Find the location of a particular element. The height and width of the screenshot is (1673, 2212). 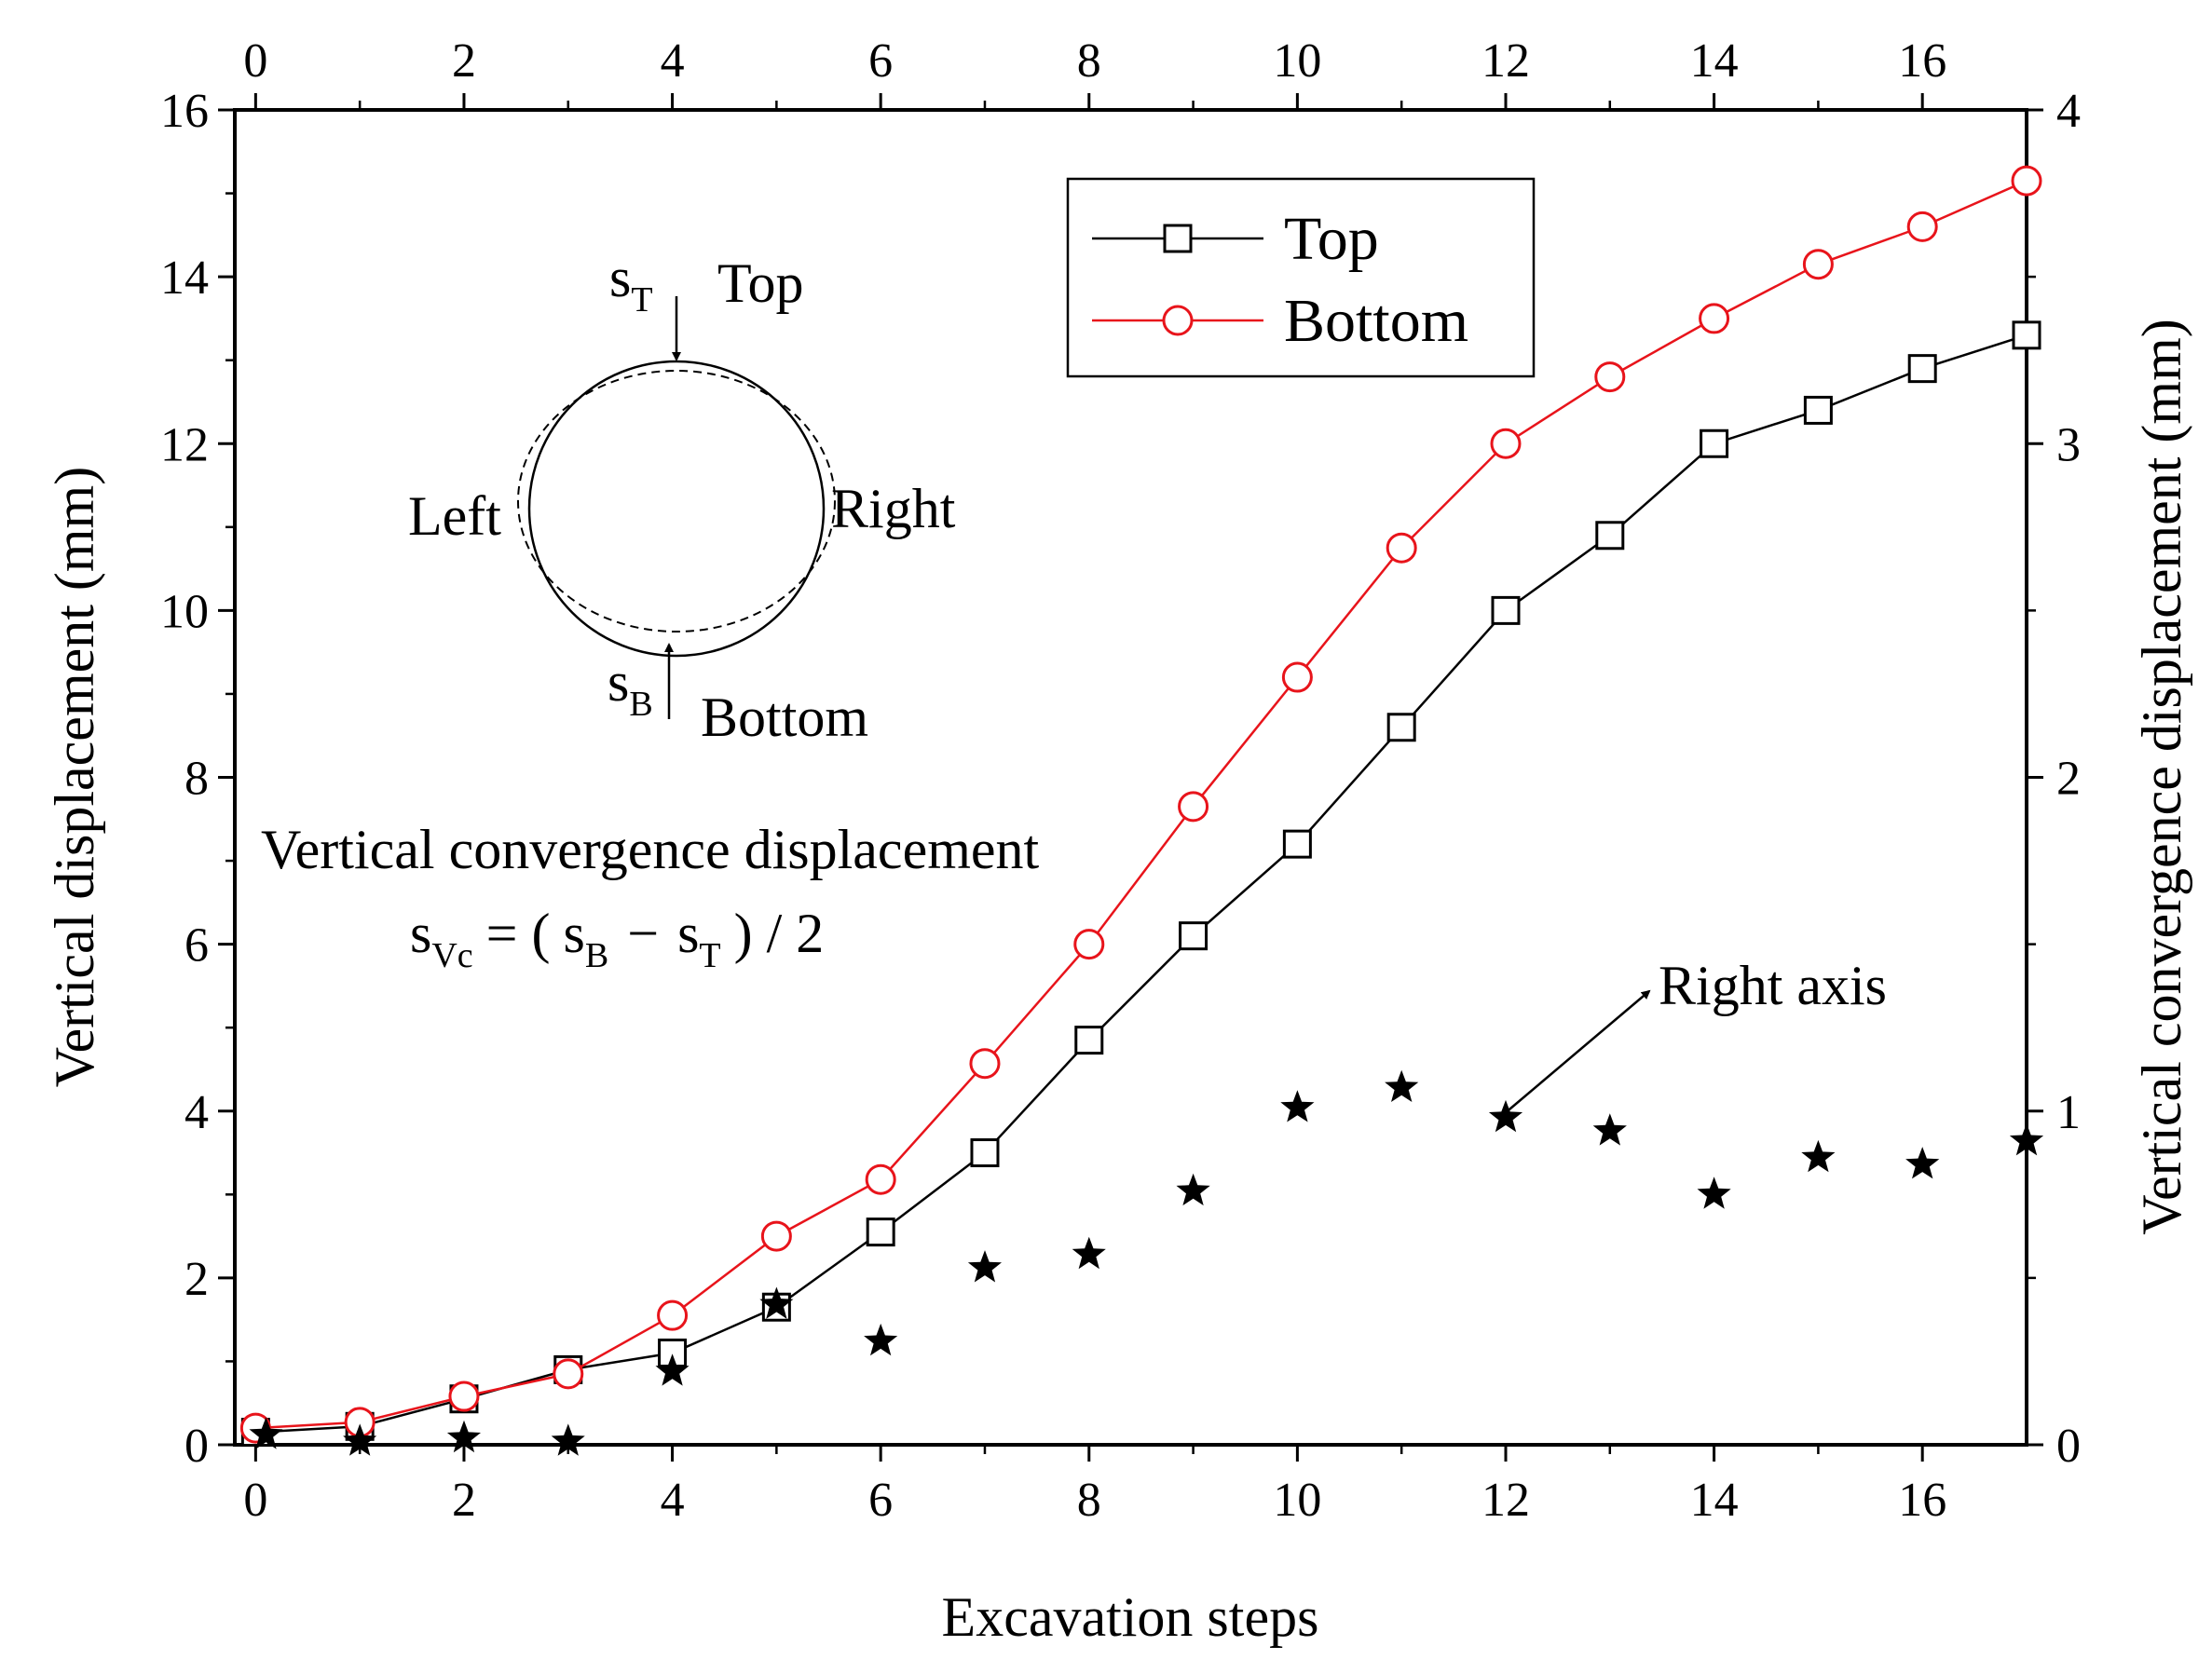

formula-equation: sVc = (sB − sT) / 2 is located at coordinates (617, 939).